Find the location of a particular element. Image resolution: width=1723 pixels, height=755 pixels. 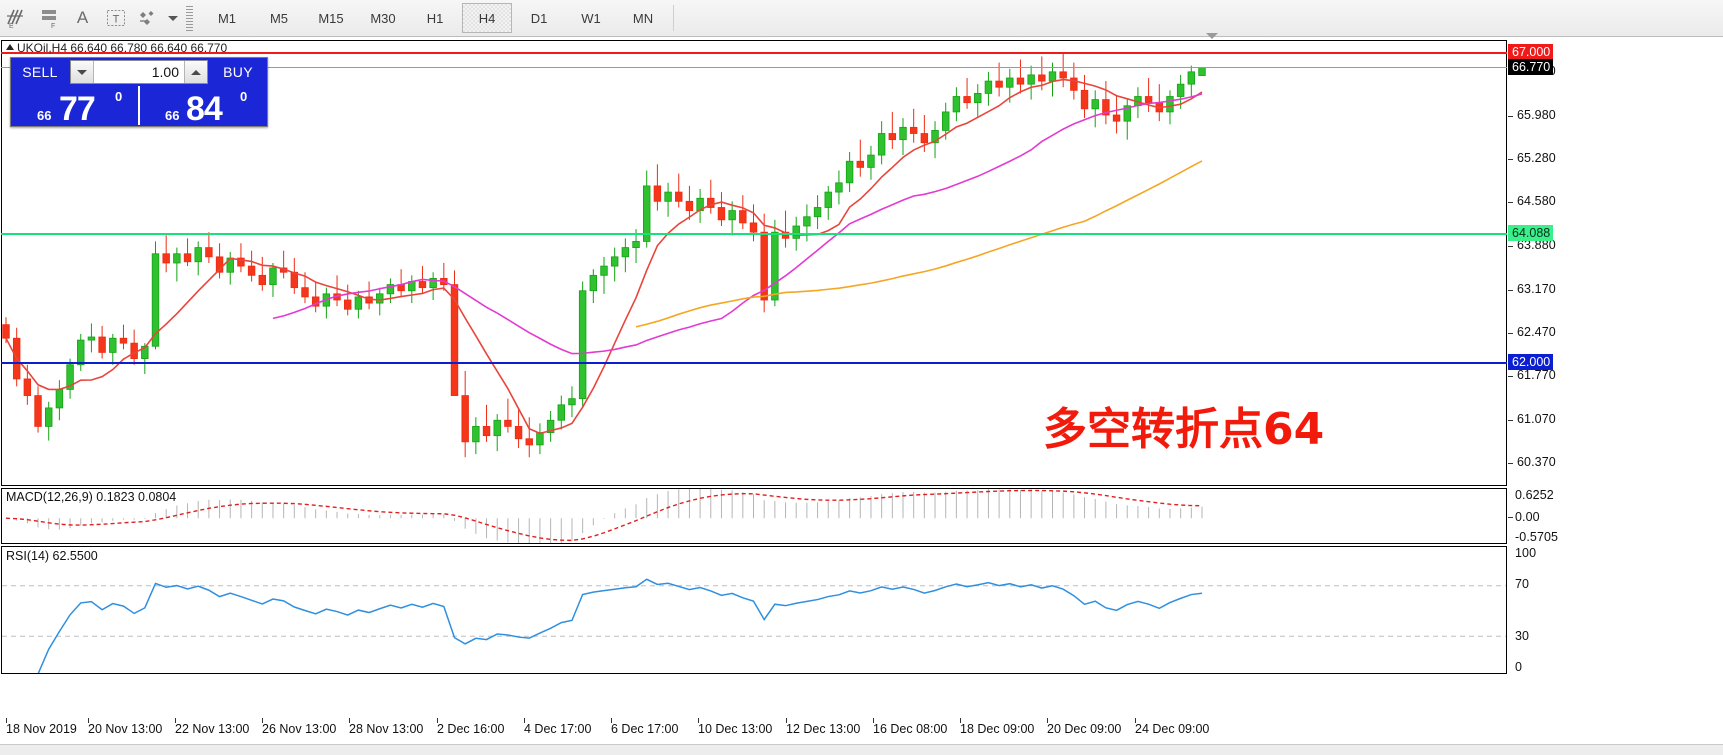

objects-icon is located at coordinates (148, 18).